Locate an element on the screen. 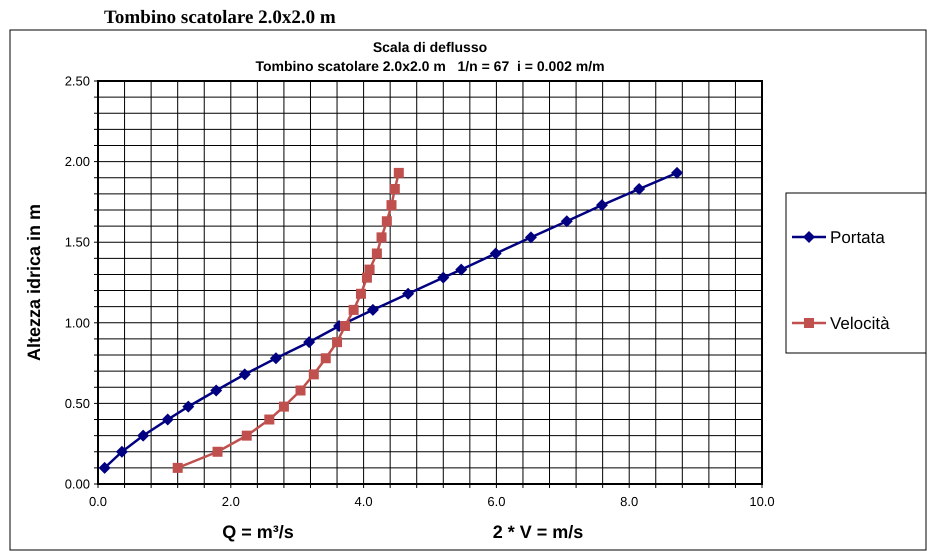 This screenshot has height=552, width=936. y-tick-label: 2.00 is located at coordinates (77, 162).